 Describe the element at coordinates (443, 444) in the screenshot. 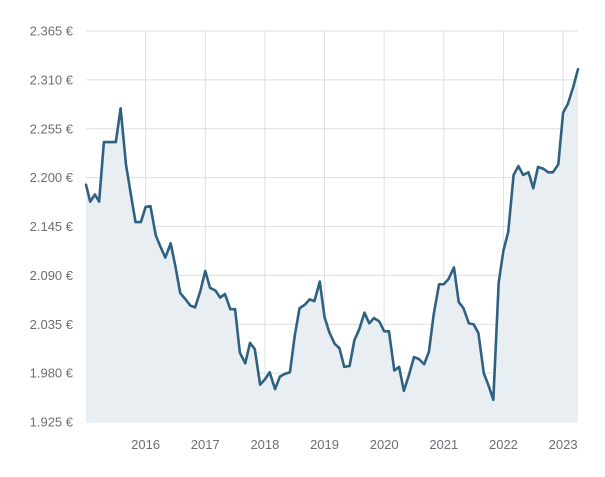

I see `x-tick-label: 2021` at that location.